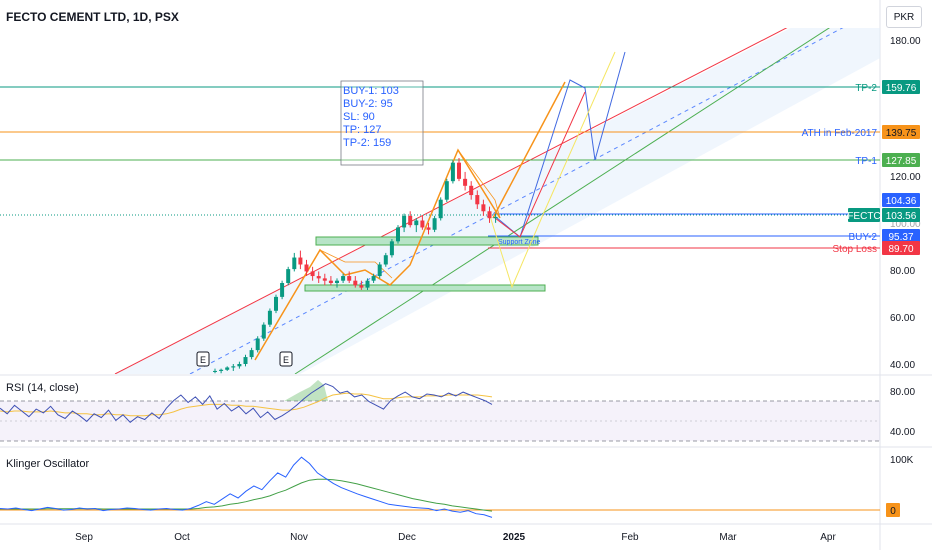 The height and width of the screenshot is (555, 932). I want to click on price-tick: 60.00, so click(902, 318).